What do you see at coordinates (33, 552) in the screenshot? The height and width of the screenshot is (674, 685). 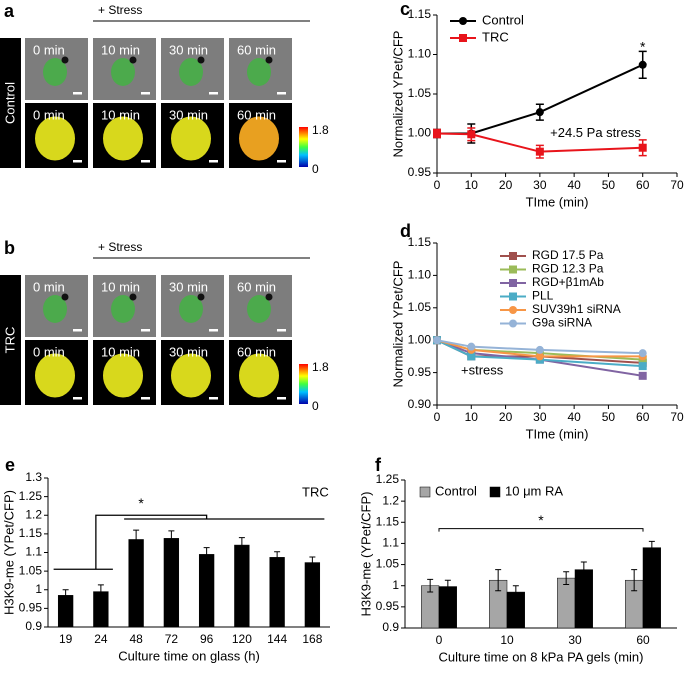 I see `y-tick-label: 1.1` at bounding box center [33, 552].